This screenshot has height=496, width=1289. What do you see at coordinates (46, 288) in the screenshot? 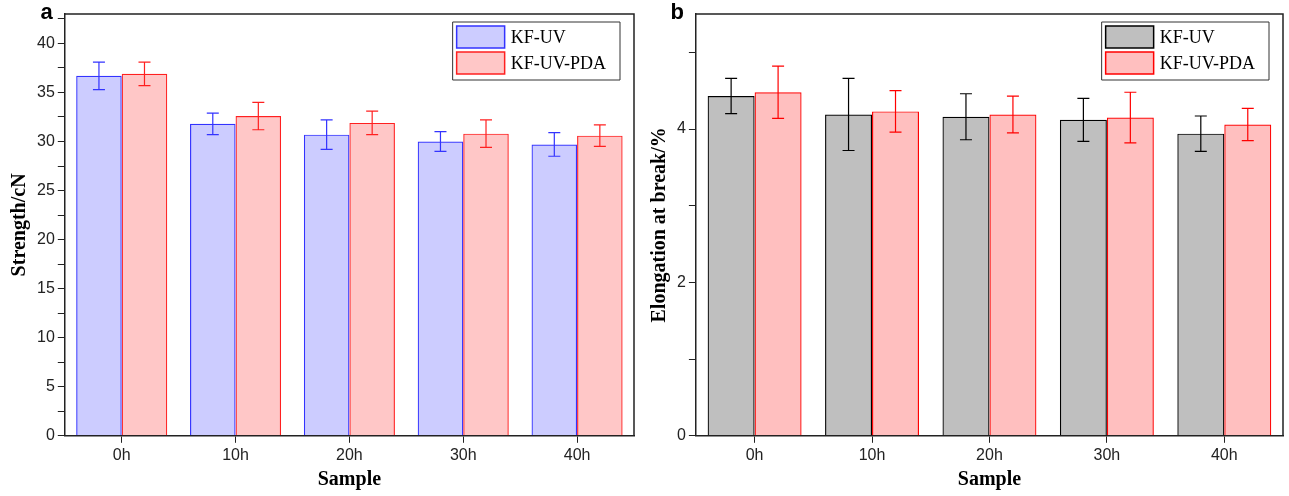
I see `y-tick-label: 15` at bounding box center [46, 288].